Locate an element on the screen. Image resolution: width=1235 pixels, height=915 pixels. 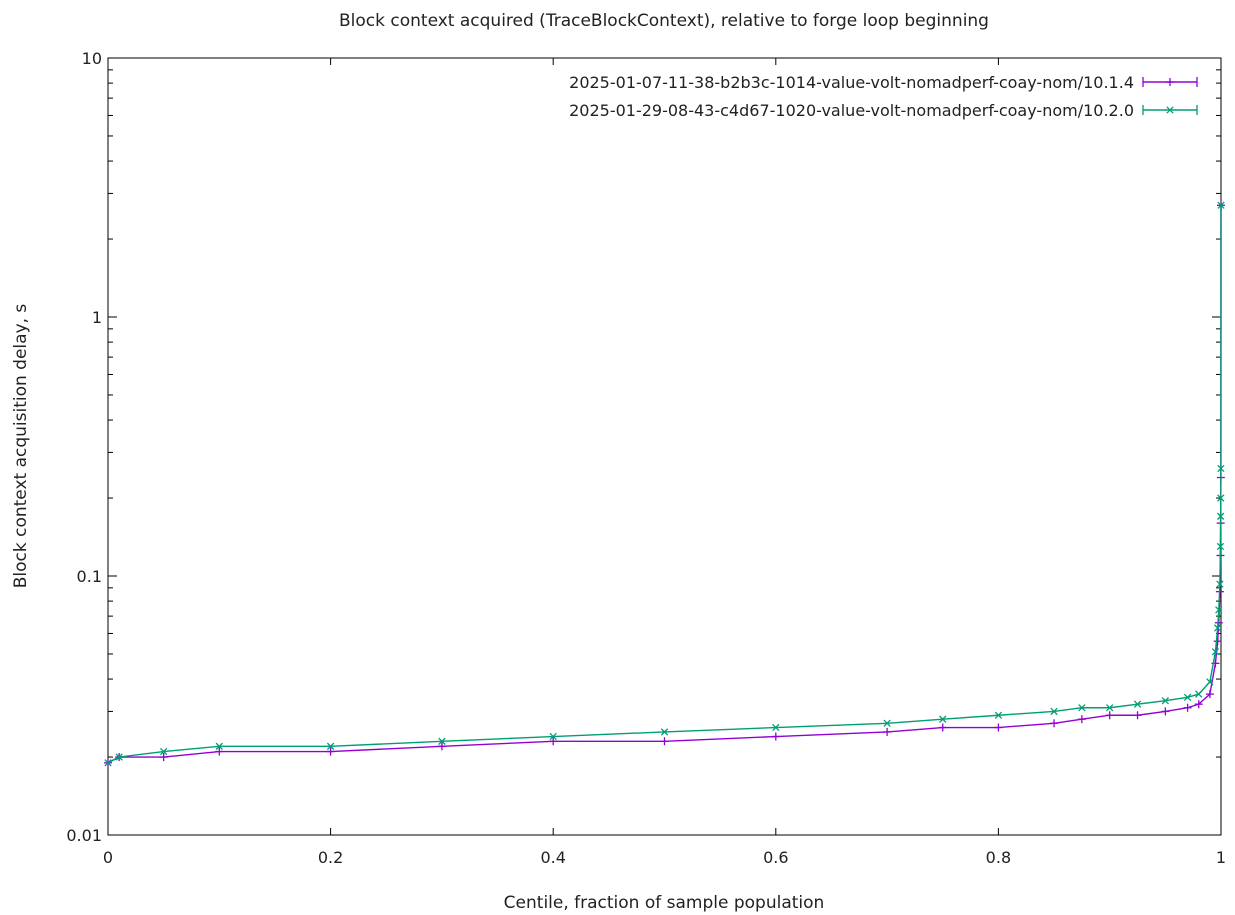
x-tick-label: 0.8 is located at coordinates (998, 857).